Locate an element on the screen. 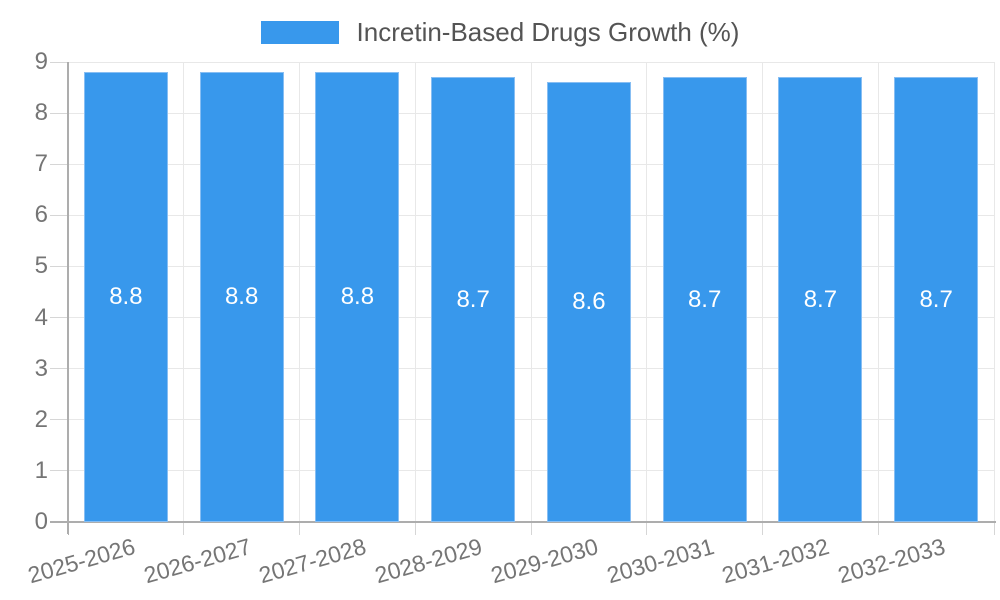 This screenshot has height=600, width=1000. bar-value-label: 8.6 is located at coordinates (589, 302).